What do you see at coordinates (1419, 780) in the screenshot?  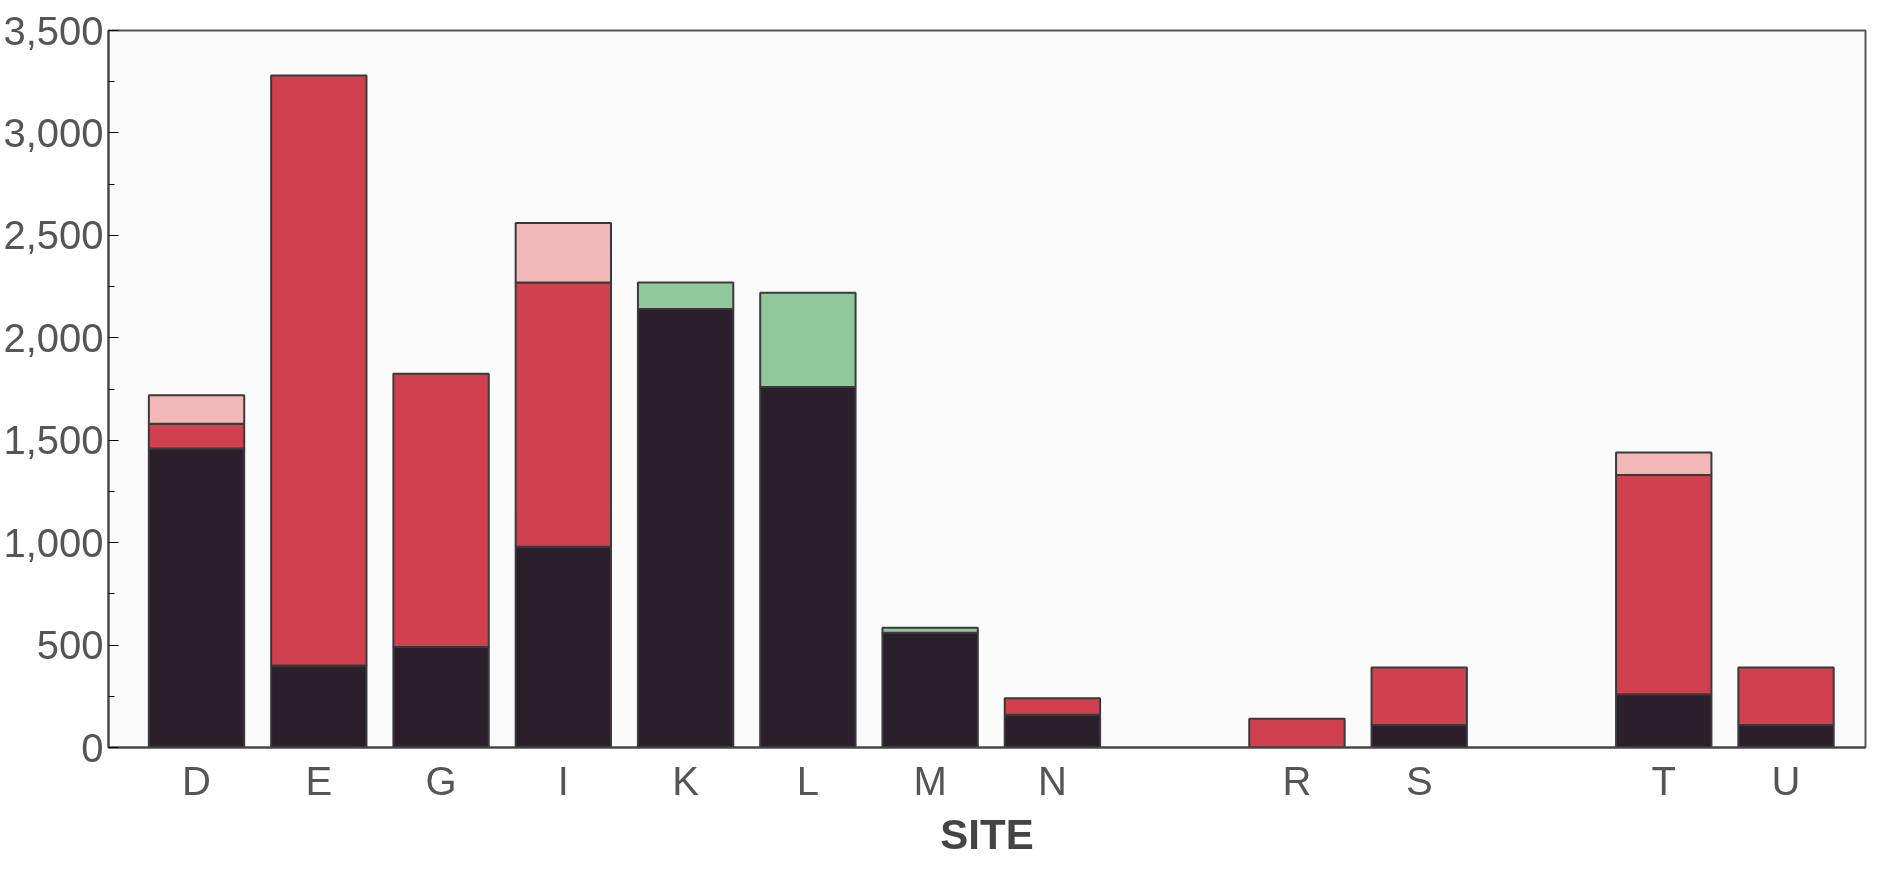 I see `x-tick-label: S` at bounding box center [1419, 780].